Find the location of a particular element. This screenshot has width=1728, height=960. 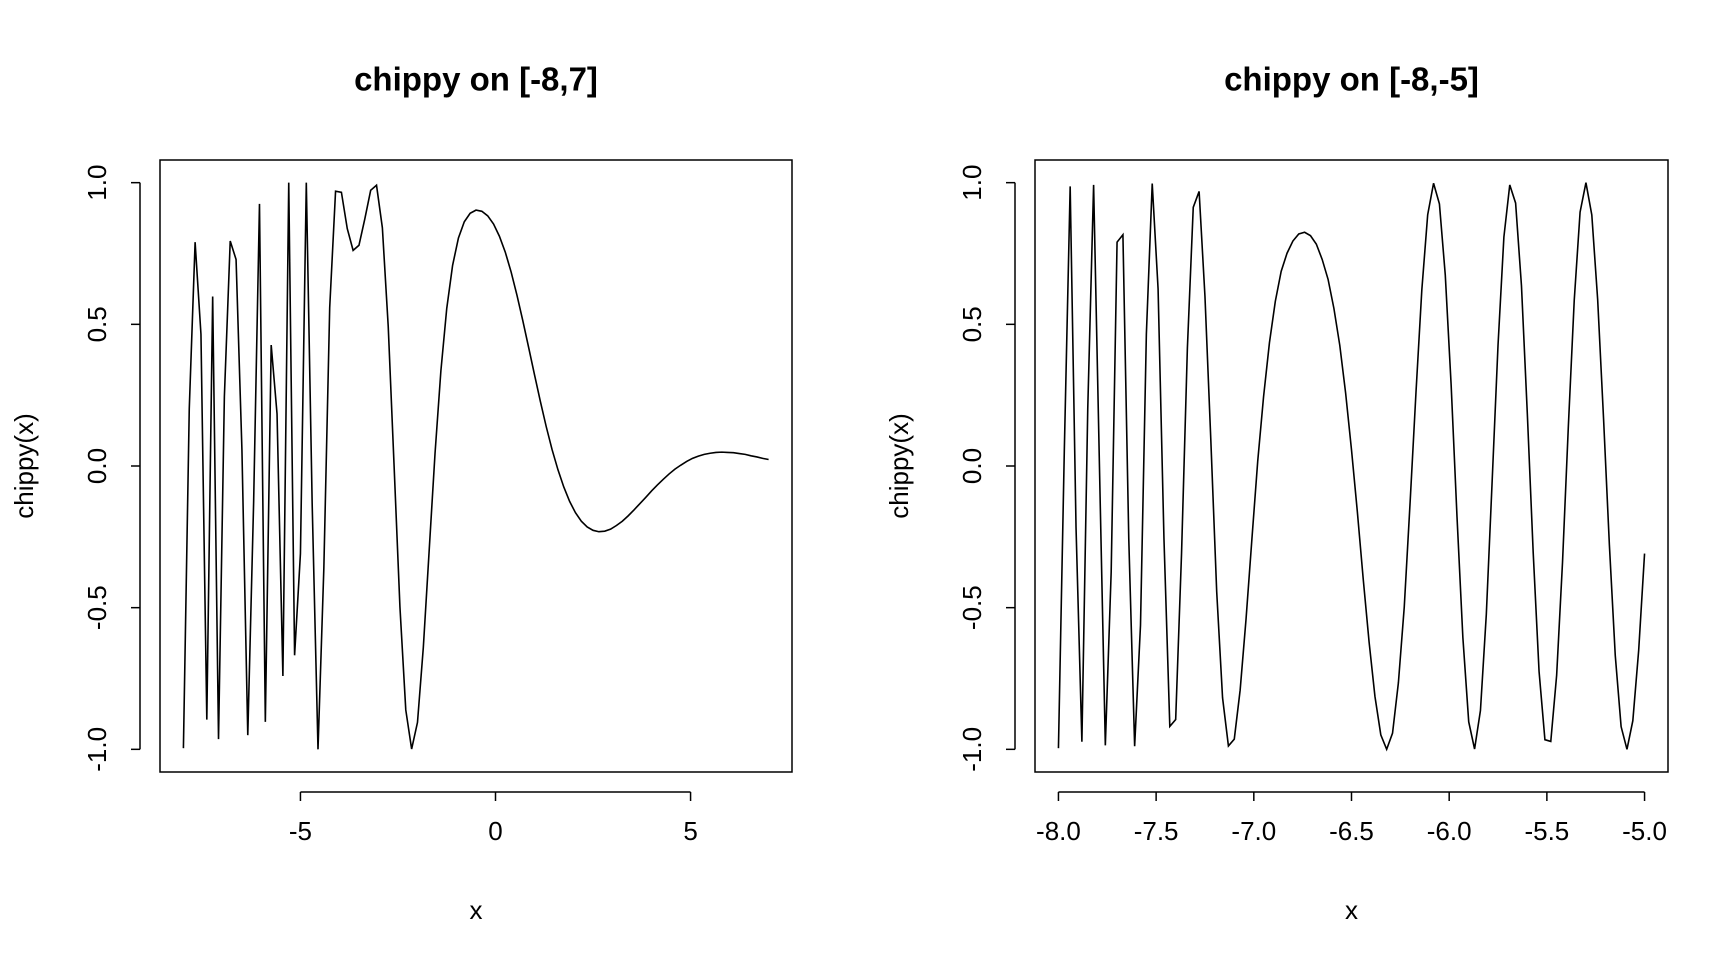

x-tick-label: -5.5 is located at coordinates (1546, 831).